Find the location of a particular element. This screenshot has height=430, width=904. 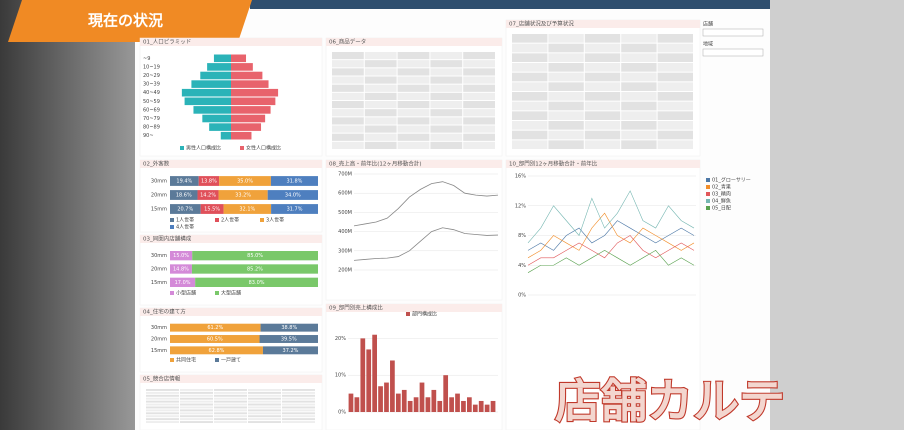

y-tick-label: 700M is located at coordinates (345, 175).